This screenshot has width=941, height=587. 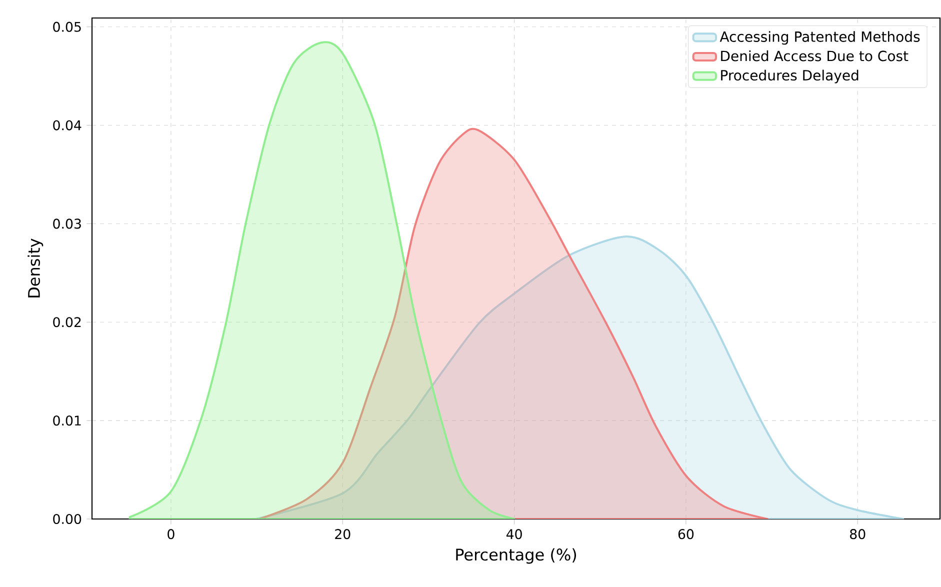 What do you see at coordinates (342, 534) in the screenshot?
I see `x-tick-label: 20` at bounding box center [342, 534].